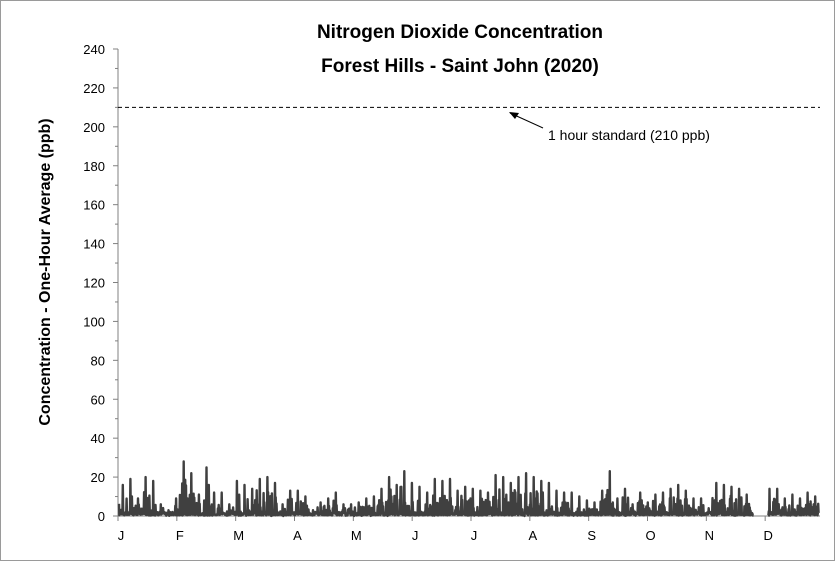 The width and height of the screenshot is (835, 561). Describe the element at coordinates (94, 127) in the screenshot. I see `y-tick-label: 200` at that location.